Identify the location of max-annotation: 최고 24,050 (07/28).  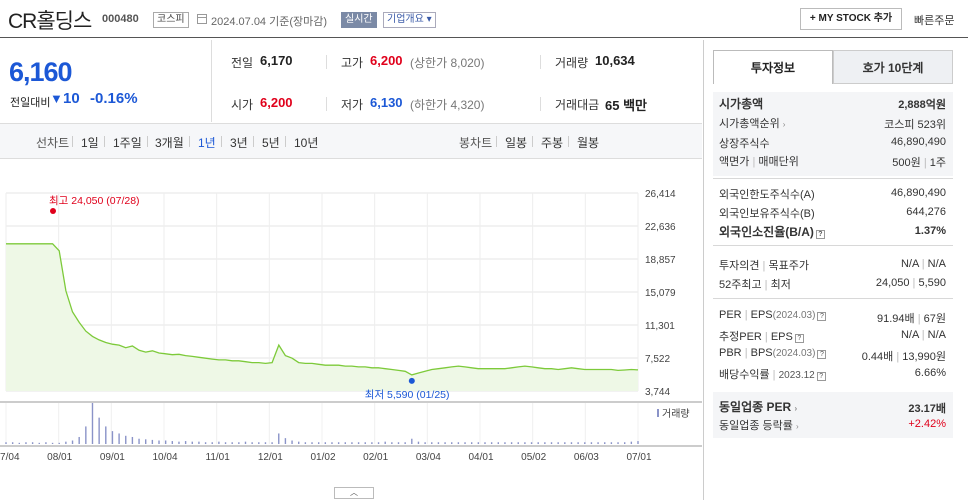
(94, 201).